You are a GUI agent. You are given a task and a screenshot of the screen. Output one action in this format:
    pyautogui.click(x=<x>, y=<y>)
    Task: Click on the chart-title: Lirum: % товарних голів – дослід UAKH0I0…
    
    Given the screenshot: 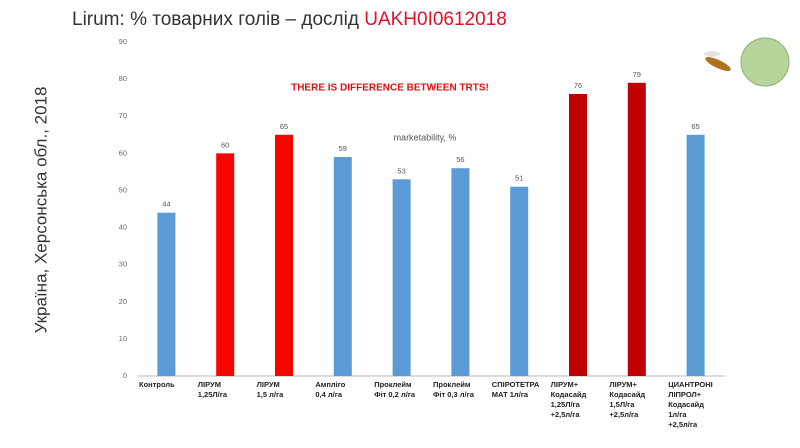 What is the action you would take?
    pyautogui.click(x=289, y=19)
    